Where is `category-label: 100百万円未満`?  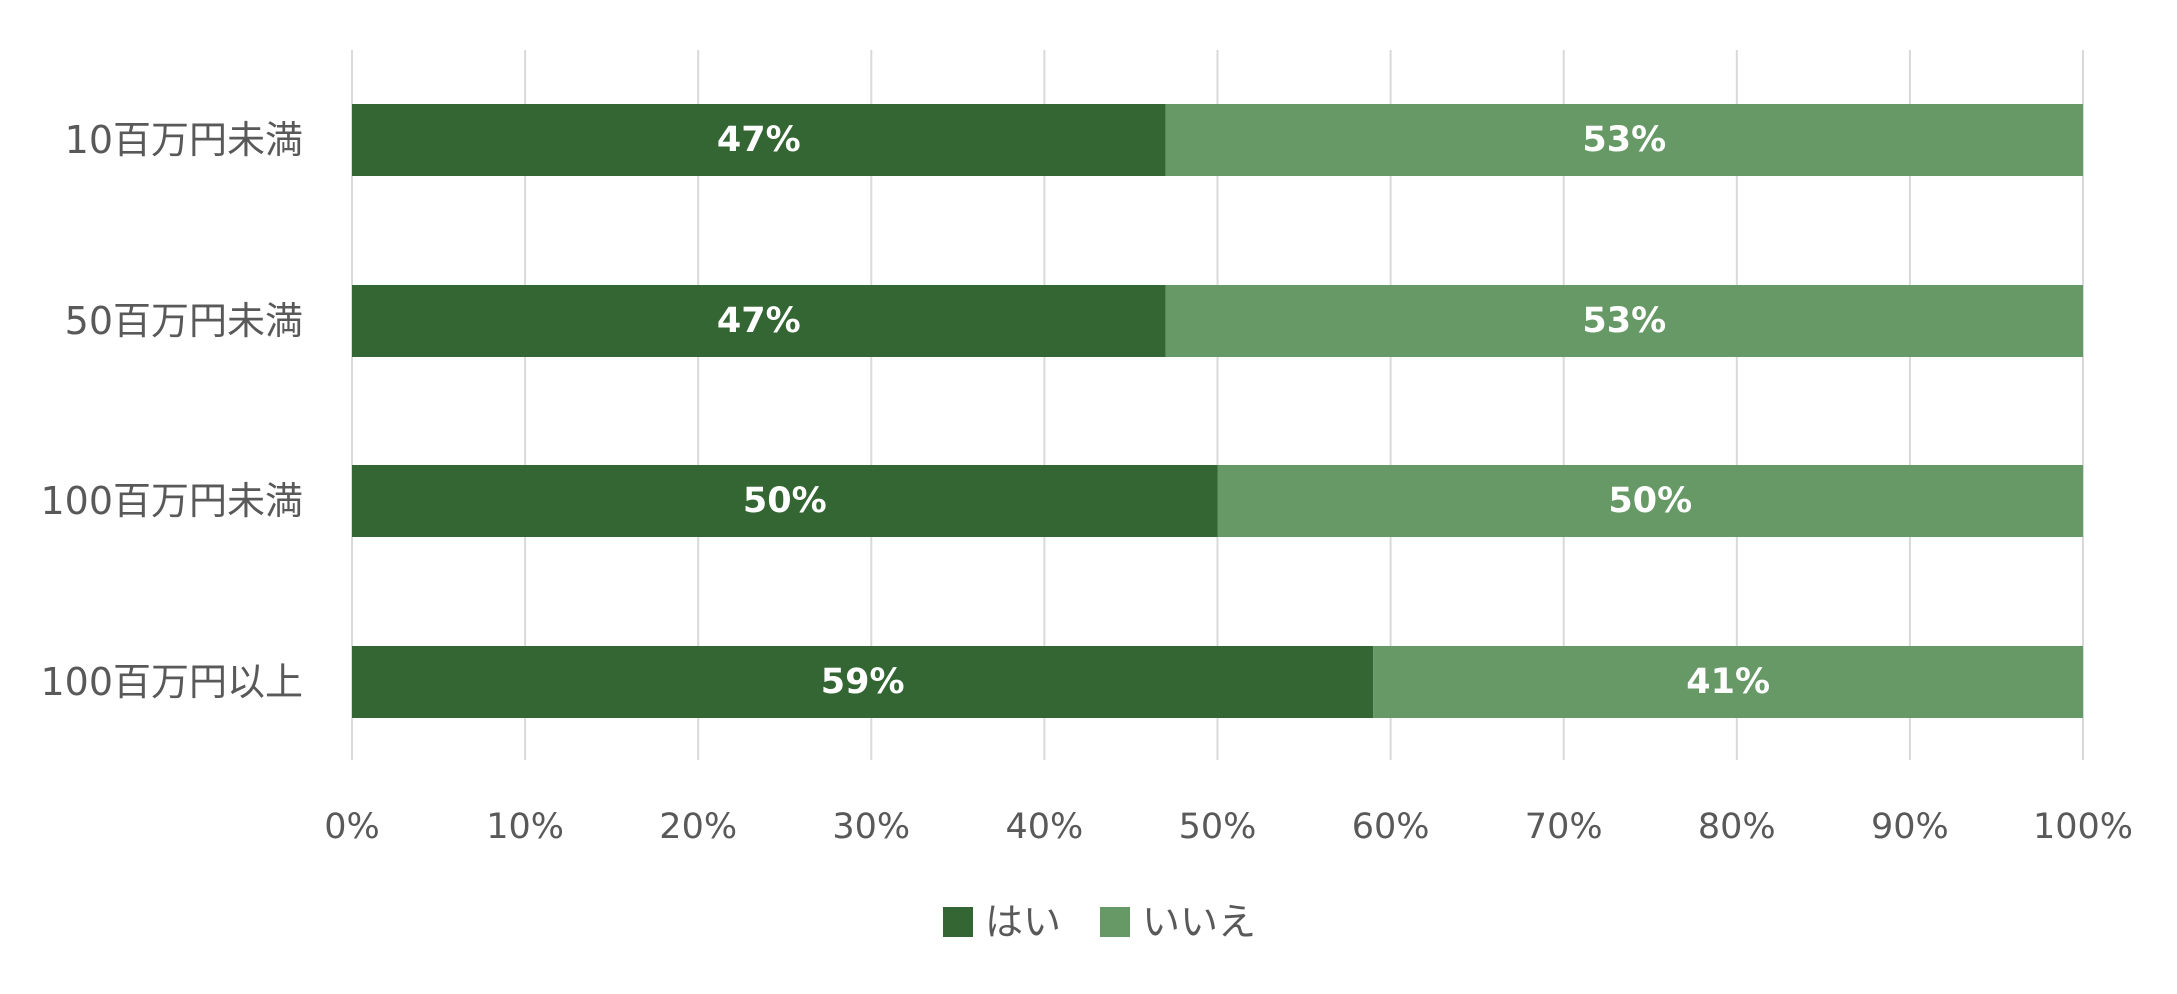
category-label: 100百万円未満 is located at coordinates (171, 501).